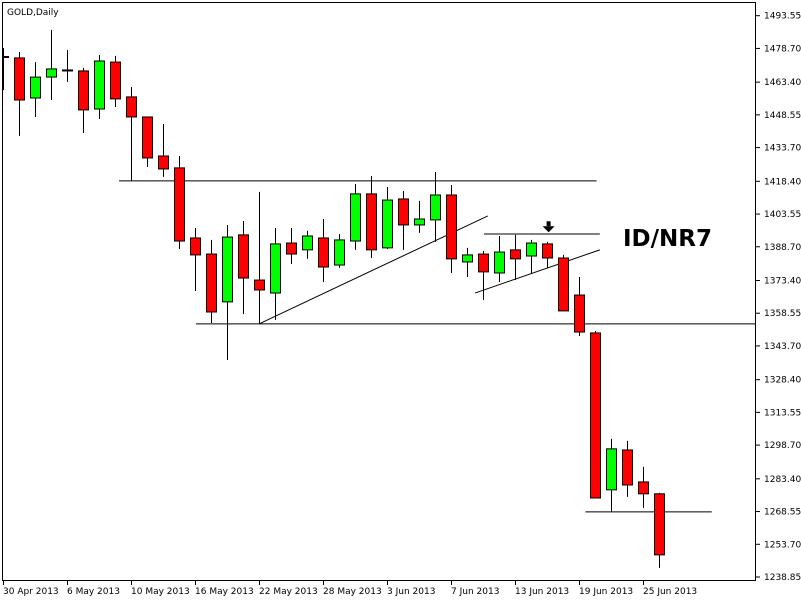 The height and width of the screenshot is (600, 801). What do you see at coordinates (542, 592) in the screenshot?
I see `x-tick-label: 13 Jun 2013` at bounding box center [542, 592].